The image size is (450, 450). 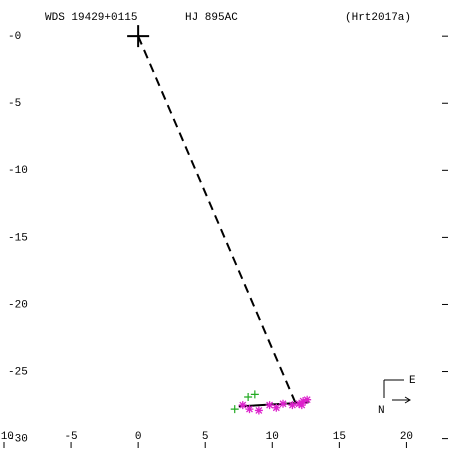 What do you see at coordinates (18, 305) in the screenshot?
I see `y-tick-label: -20` at bounding box center [18, 305].